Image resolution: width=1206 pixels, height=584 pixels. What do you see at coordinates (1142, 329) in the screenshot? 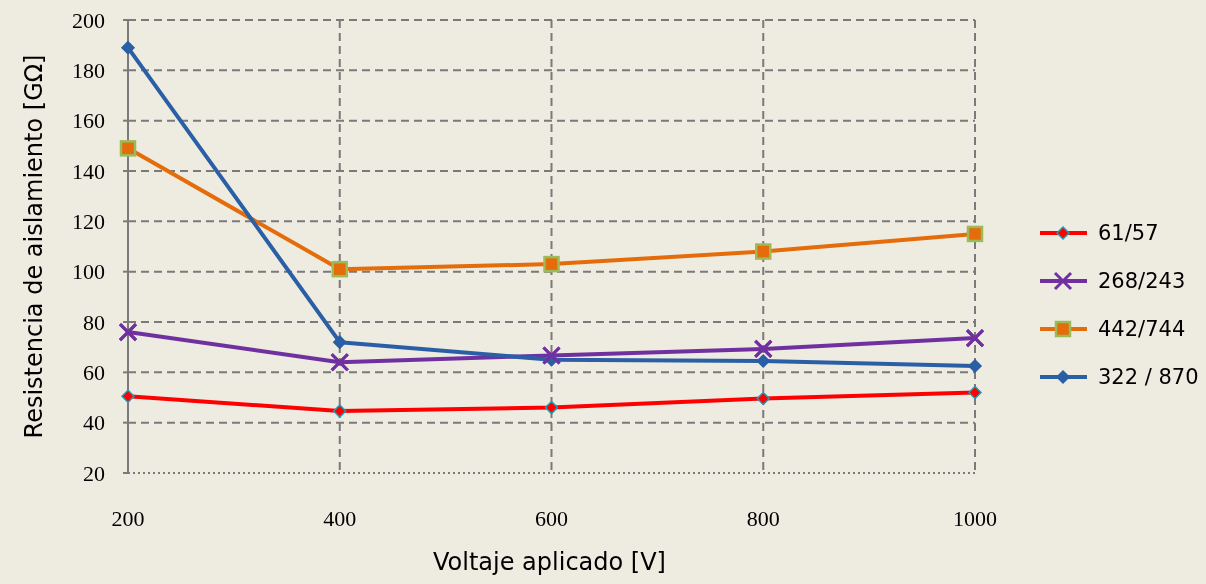
I see `legend-label: 442/744` at bounding box center [1142, 329].